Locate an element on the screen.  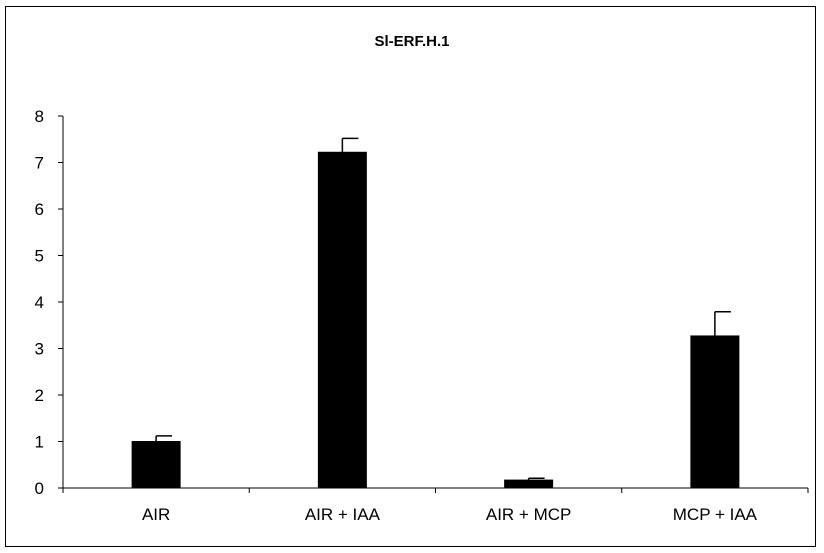
x-tick-label: AIR + MCP is located at coordinates (529, 514).